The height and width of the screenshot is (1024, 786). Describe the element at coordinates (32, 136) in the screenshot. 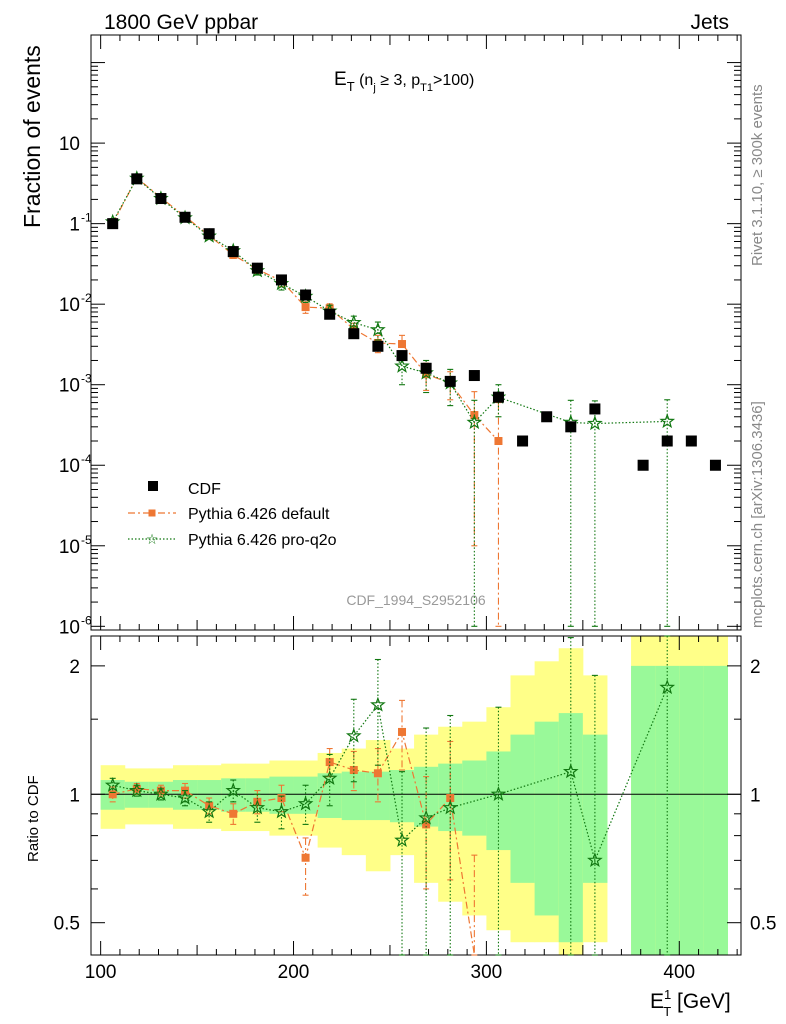

I see `main-ylabel: Fraction of events` at that location.